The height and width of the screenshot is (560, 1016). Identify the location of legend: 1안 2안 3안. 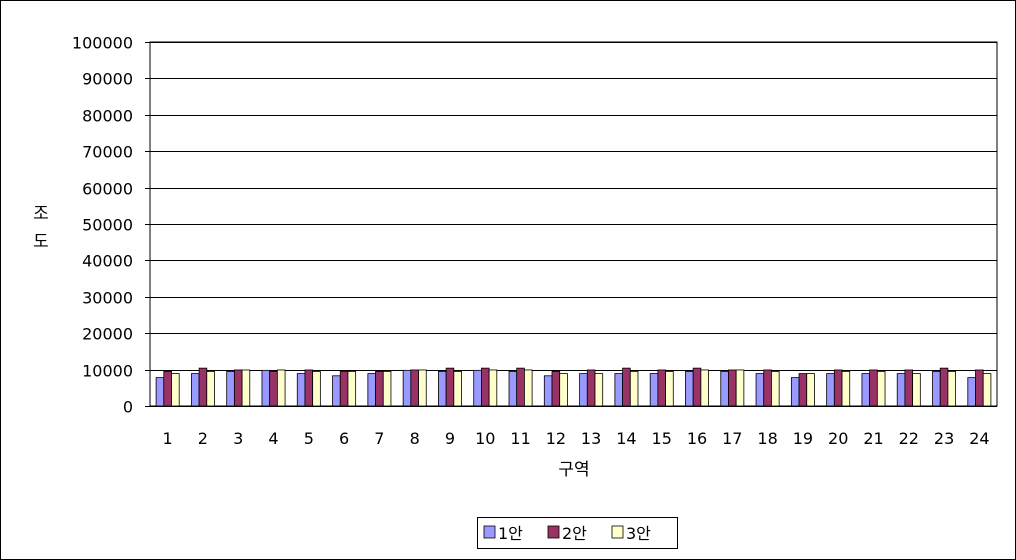
(577, 533).